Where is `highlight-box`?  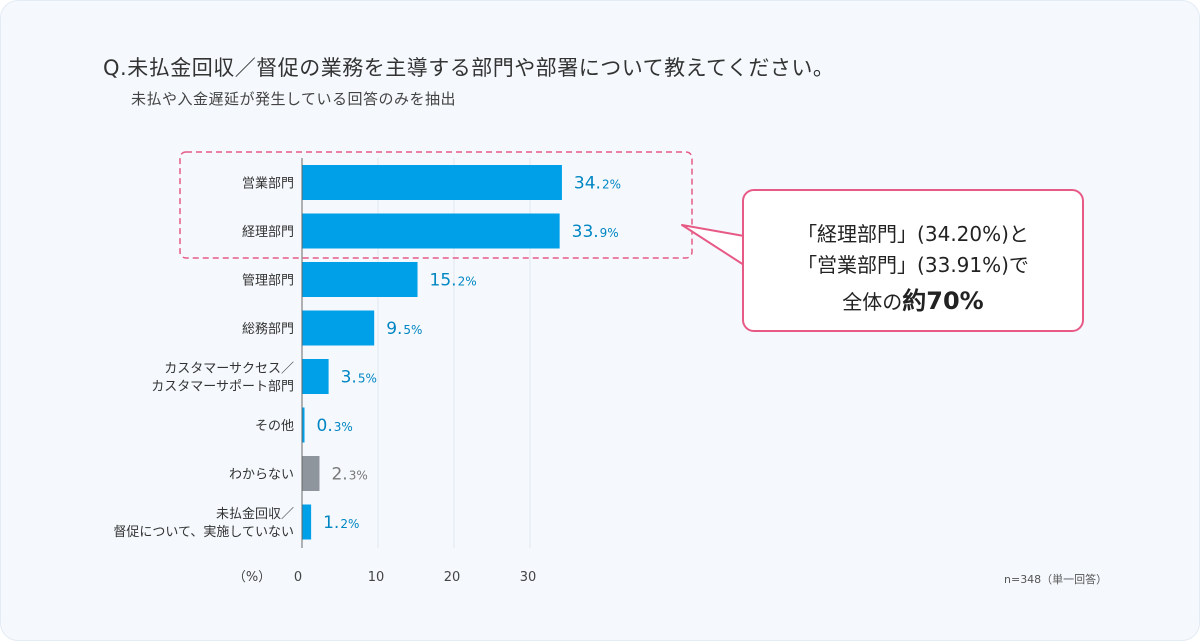
highlight-box is located at coordinates (436, 205).